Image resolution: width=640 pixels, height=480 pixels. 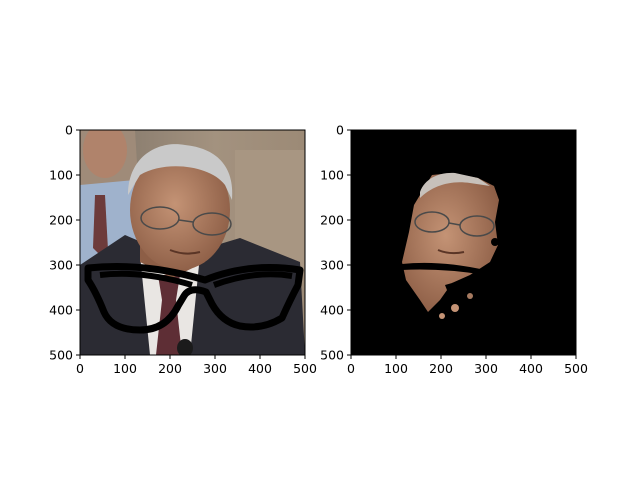 I want to click on photo-y-tick-label: 300, so click(x=61, y=265).